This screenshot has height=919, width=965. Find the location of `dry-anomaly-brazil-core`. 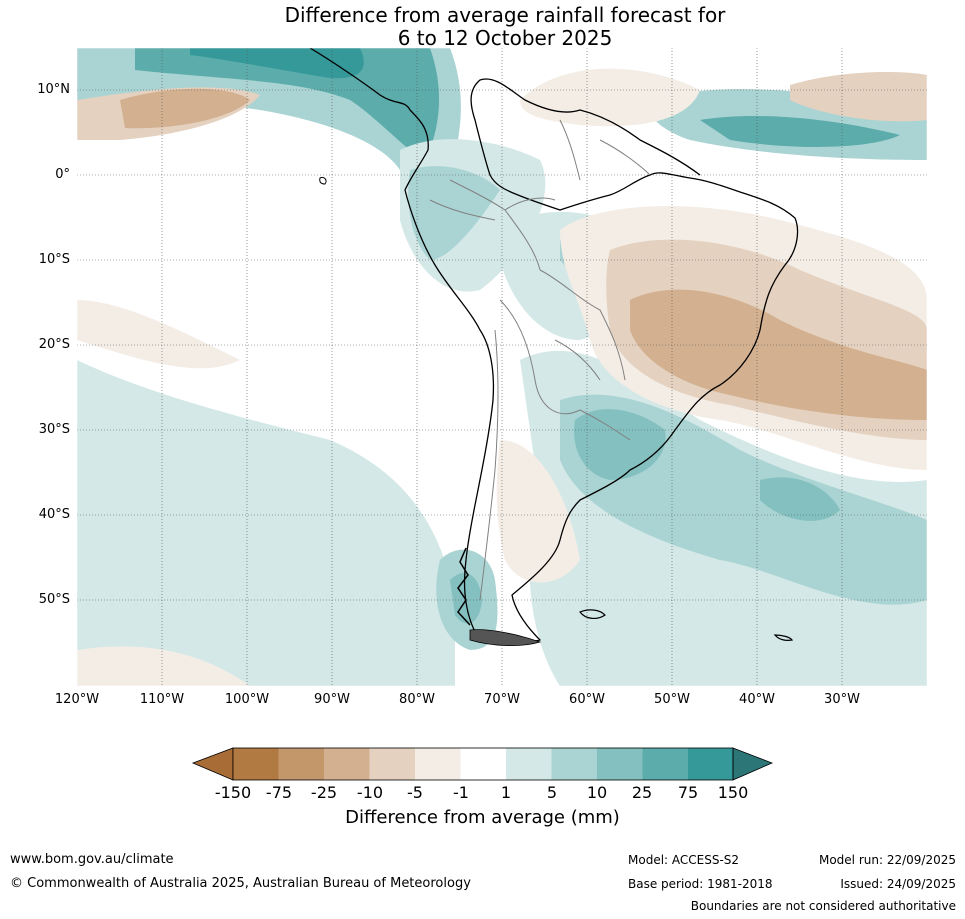

dry-anomaly-brazil-core is located at coordinates (778, 354).